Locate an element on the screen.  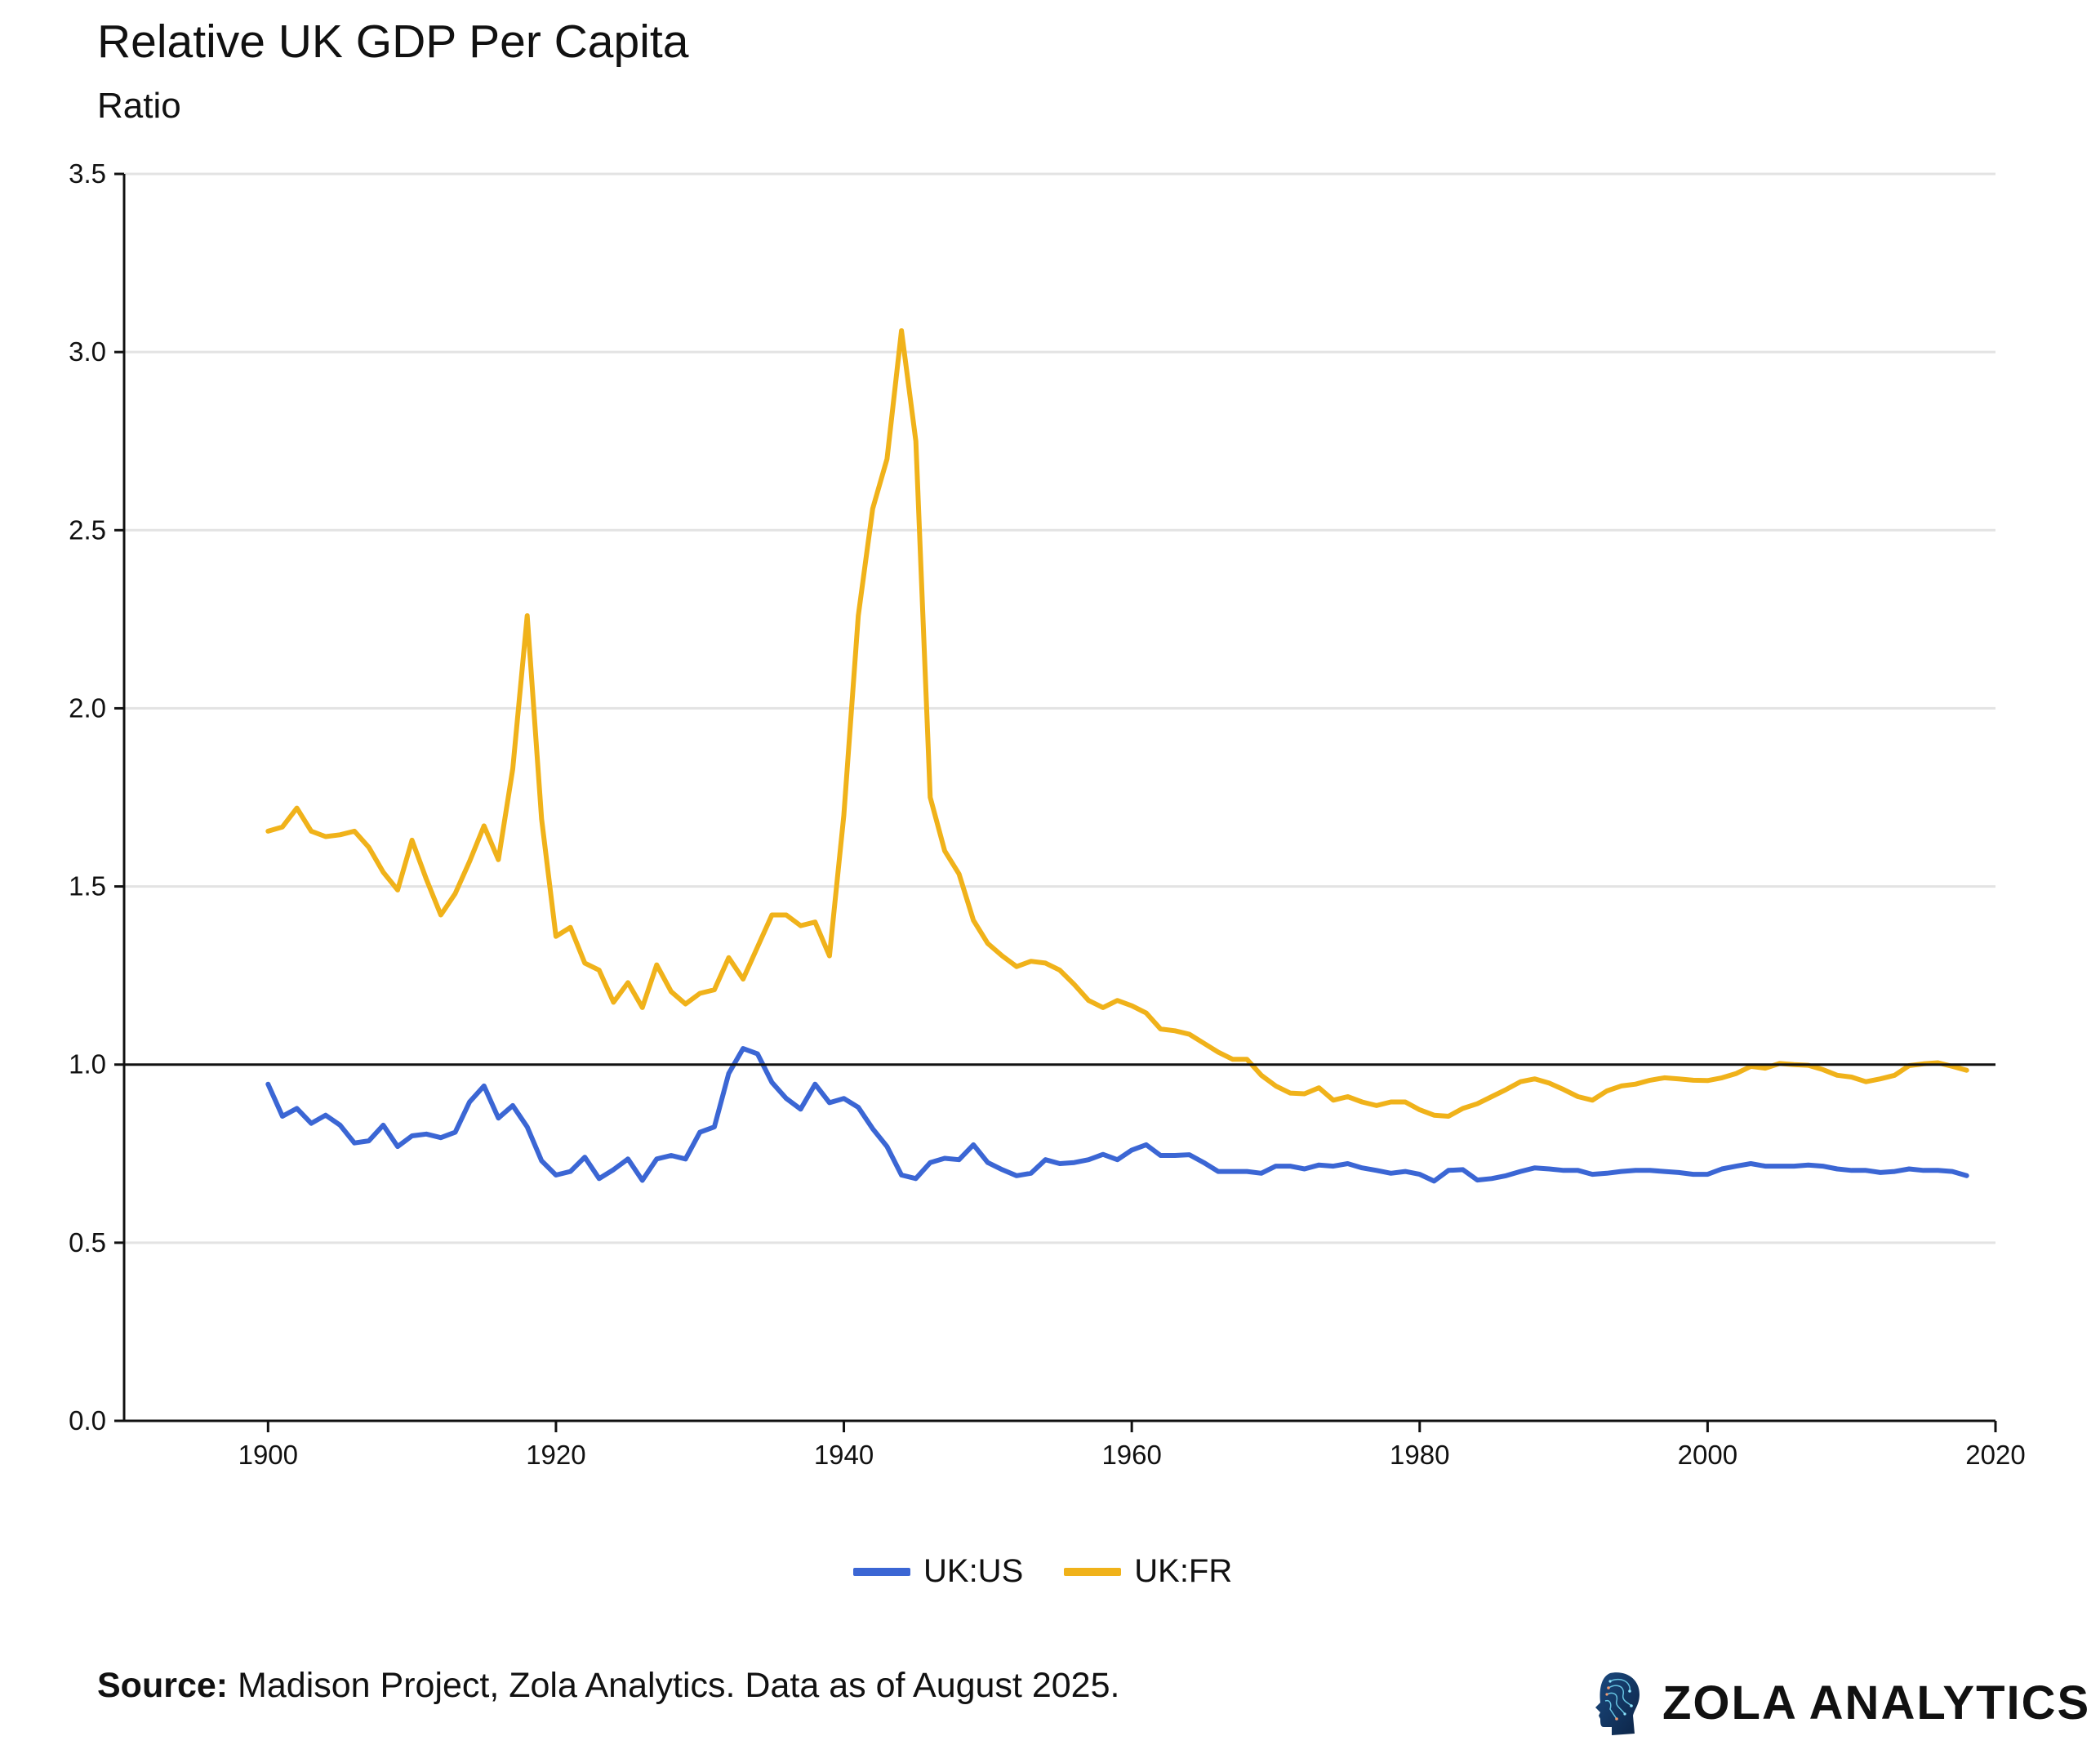
y-tick-label: 0.0 is located at coordinates (87, 1420).